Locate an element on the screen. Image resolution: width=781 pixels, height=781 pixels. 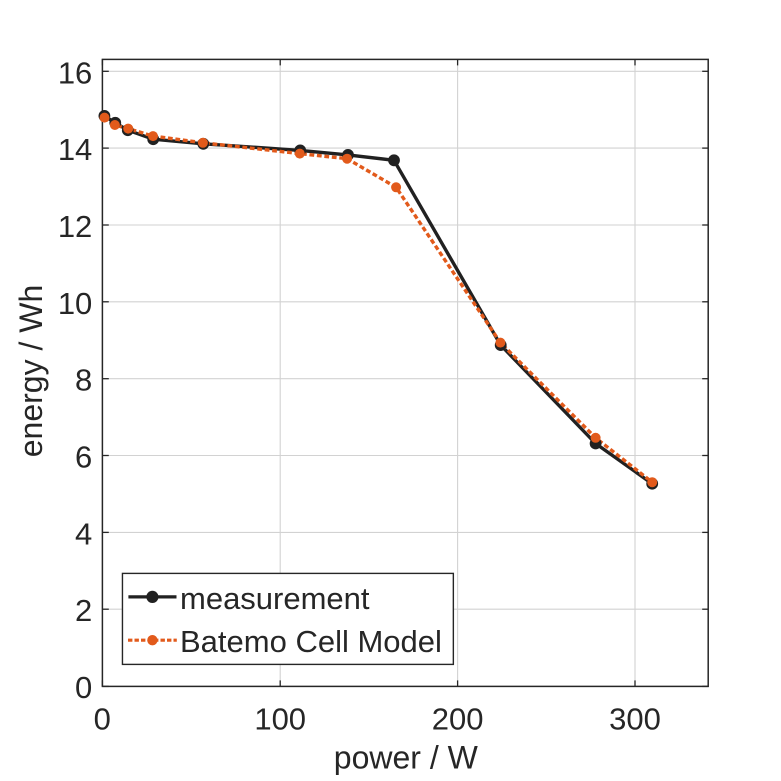
svg-text: Batemo Cell Model is located at coordinates (311, 641).